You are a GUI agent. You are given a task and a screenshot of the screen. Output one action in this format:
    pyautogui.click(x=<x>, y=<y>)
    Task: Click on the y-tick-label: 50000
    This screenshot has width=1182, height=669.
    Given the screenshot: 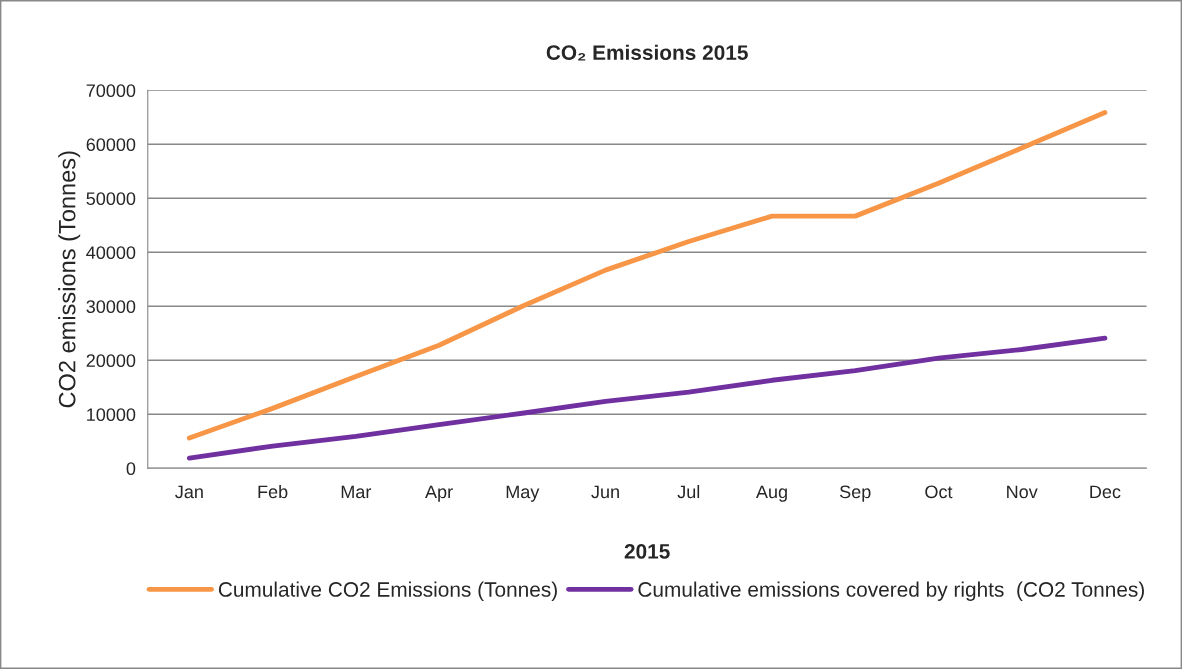 What is the action you would take?
    pyautogui.click(x=111, y=199)
    